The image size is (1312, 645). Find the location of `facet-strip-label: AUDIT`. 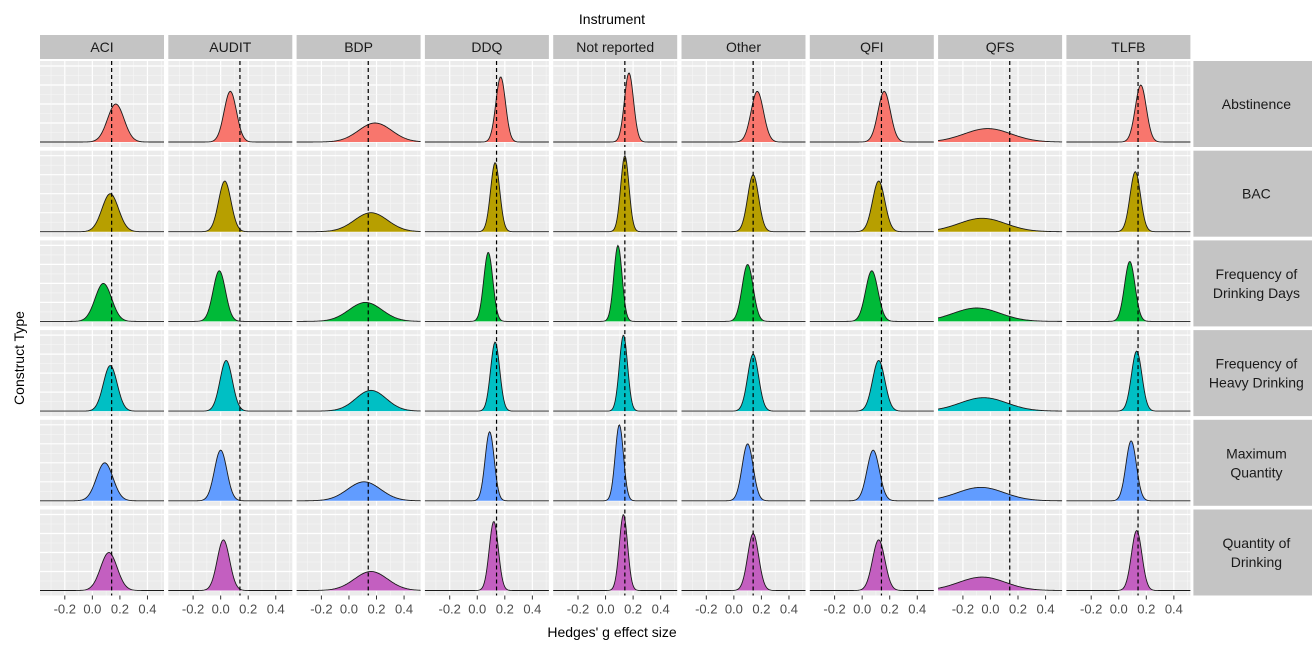

facet-strip-label: AUDIT is located at coordinates (230, 47).